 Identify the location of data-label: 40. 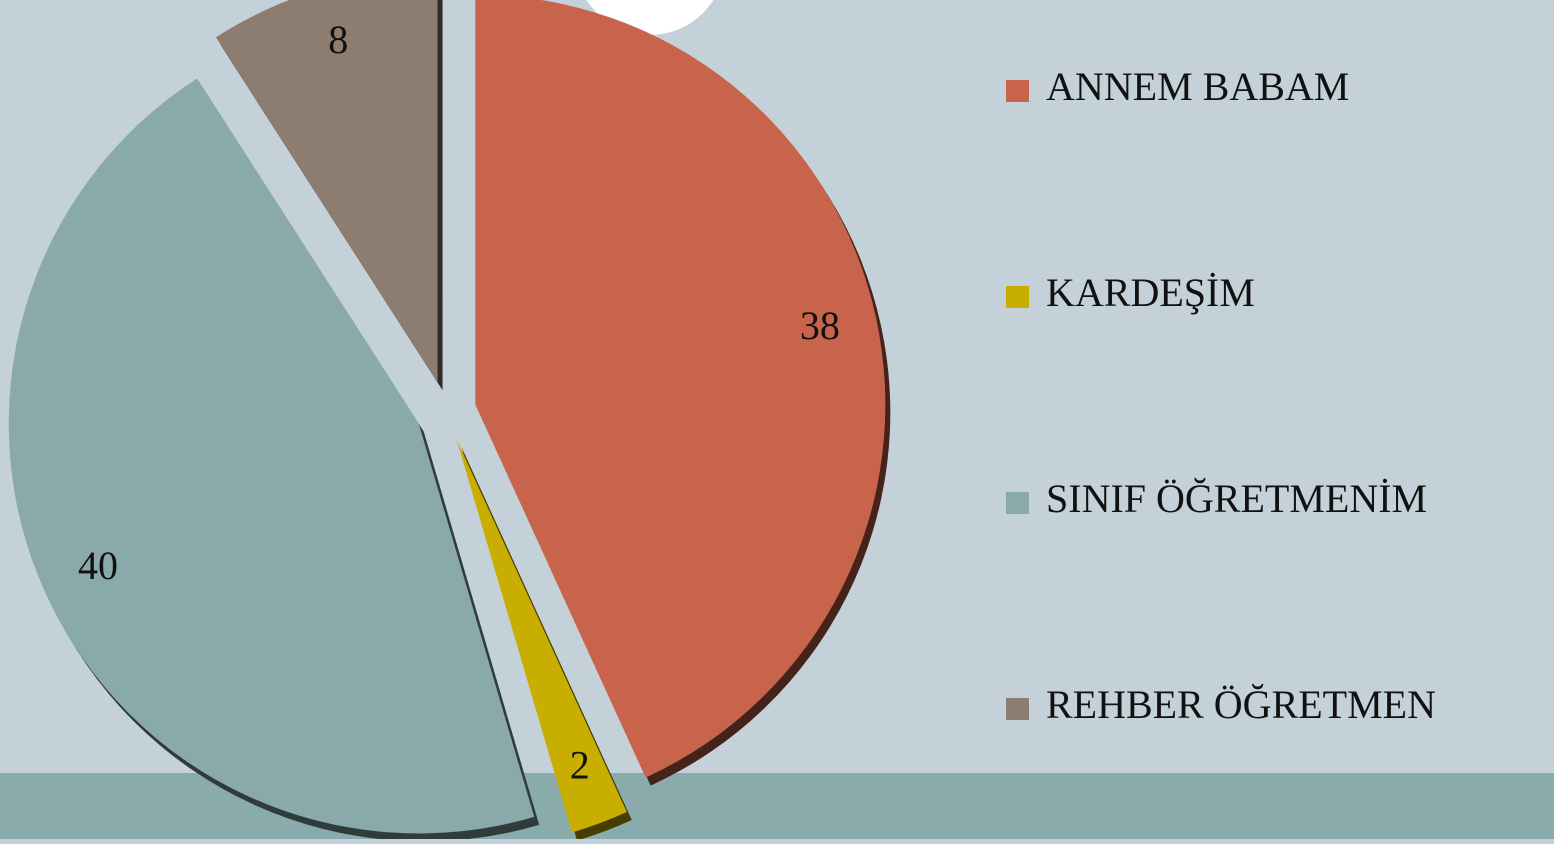
(98, 565).